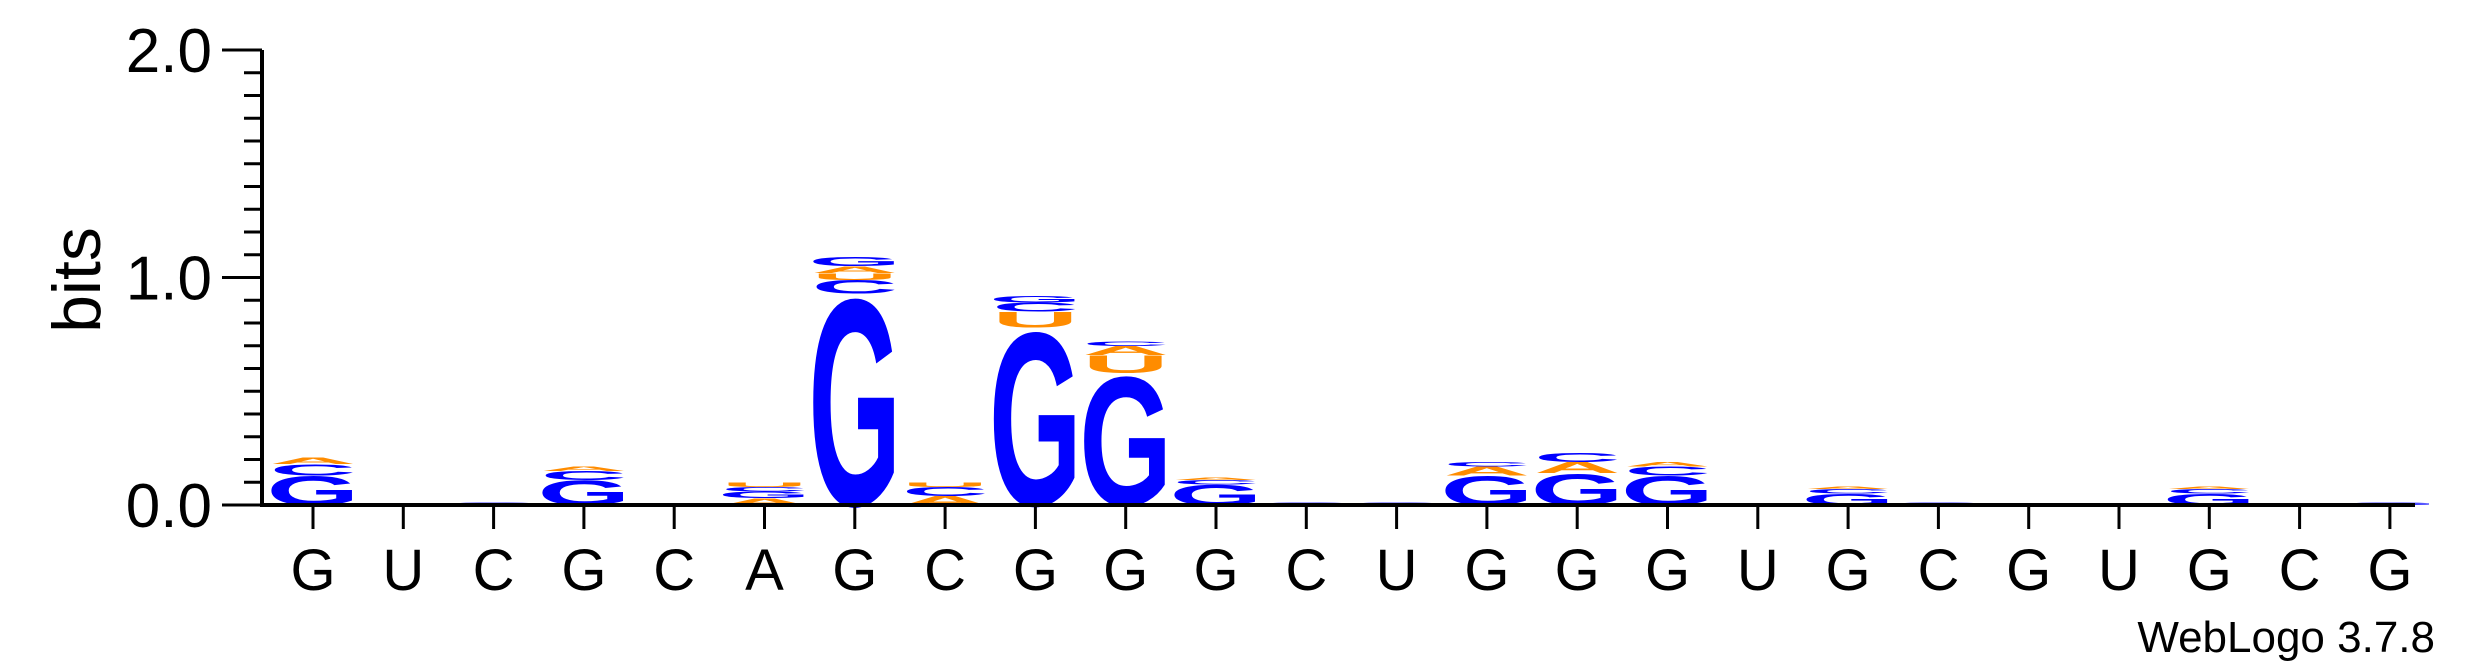  I want to click on y-tick-label: 0.0, so click(169, 506).